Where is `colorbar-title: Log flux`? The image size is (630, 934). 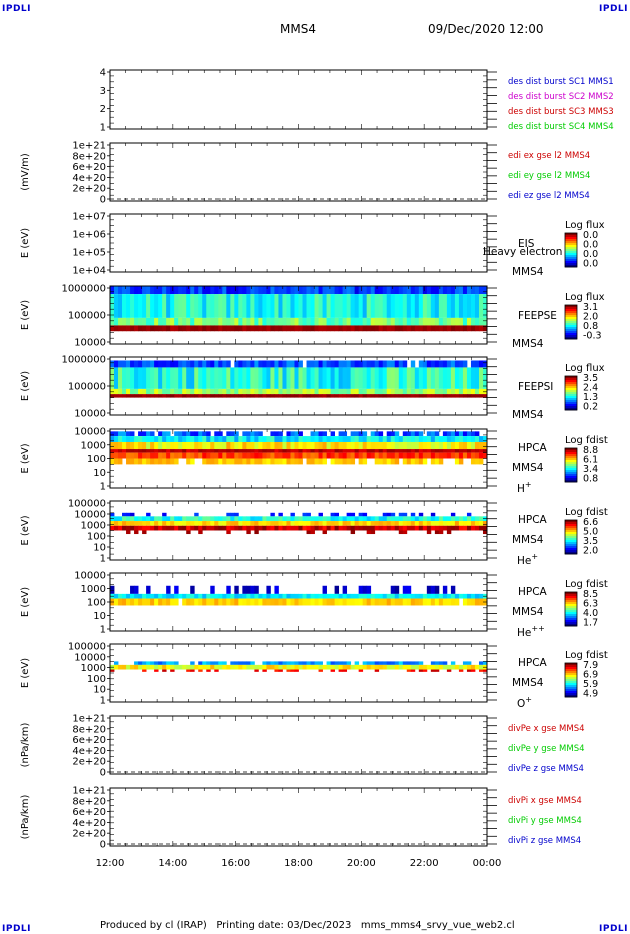 colorbar-title: Log flux is located at coordinates (585, 225).